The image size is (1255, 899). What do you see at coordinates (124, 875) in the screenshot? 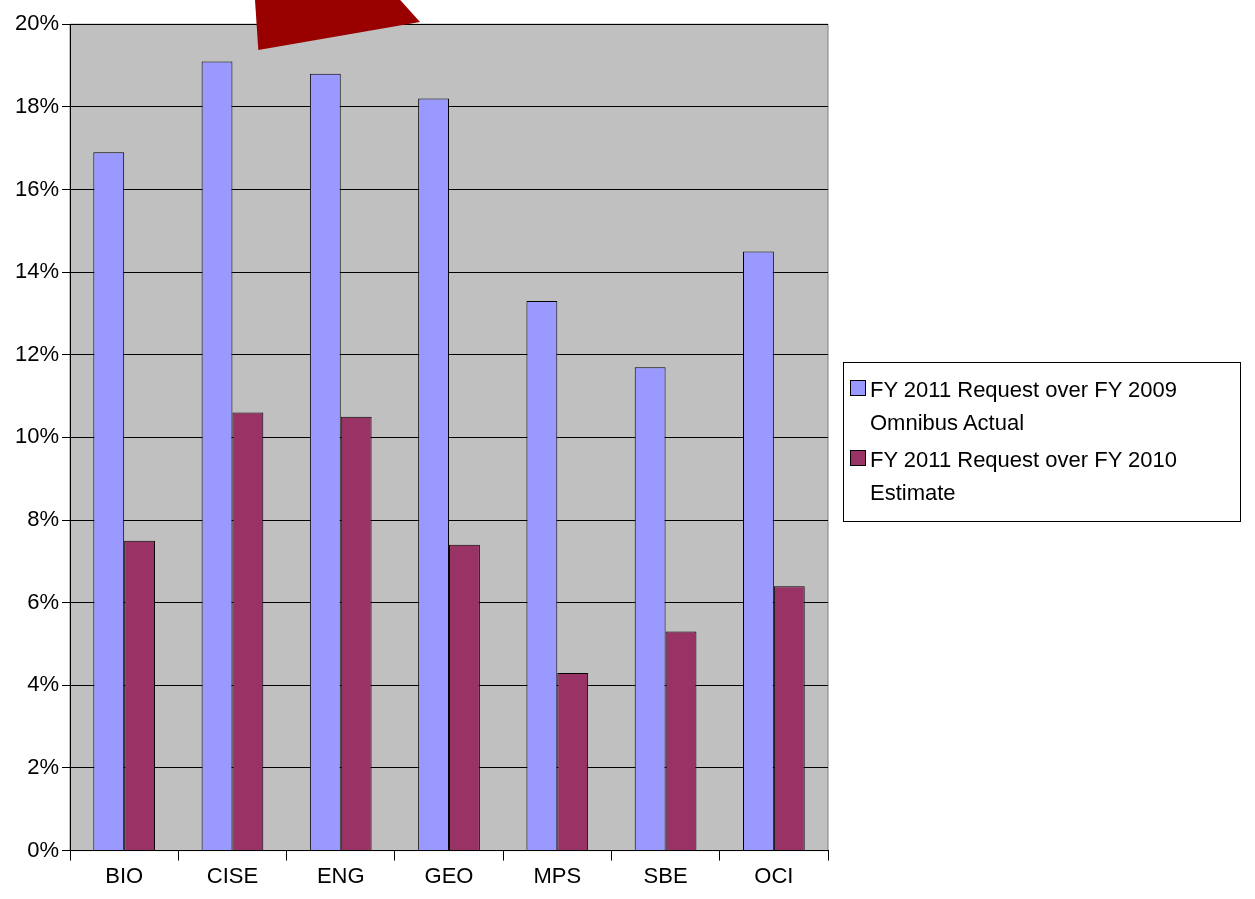
I see `x-tick-label: BIO` at bounding box center [124, 875].